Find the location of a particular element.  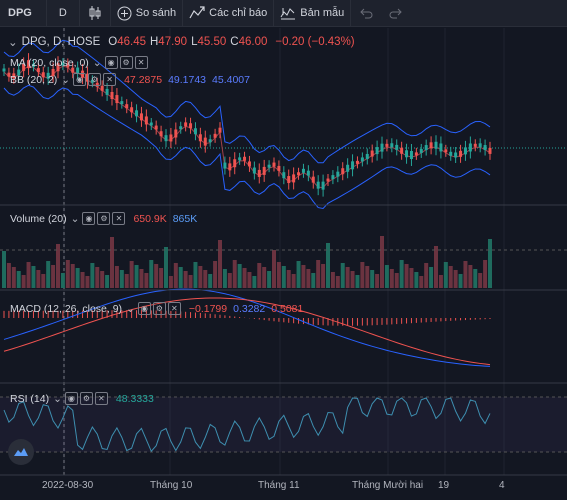

chart-type-button is located at coordinates (95, 13).